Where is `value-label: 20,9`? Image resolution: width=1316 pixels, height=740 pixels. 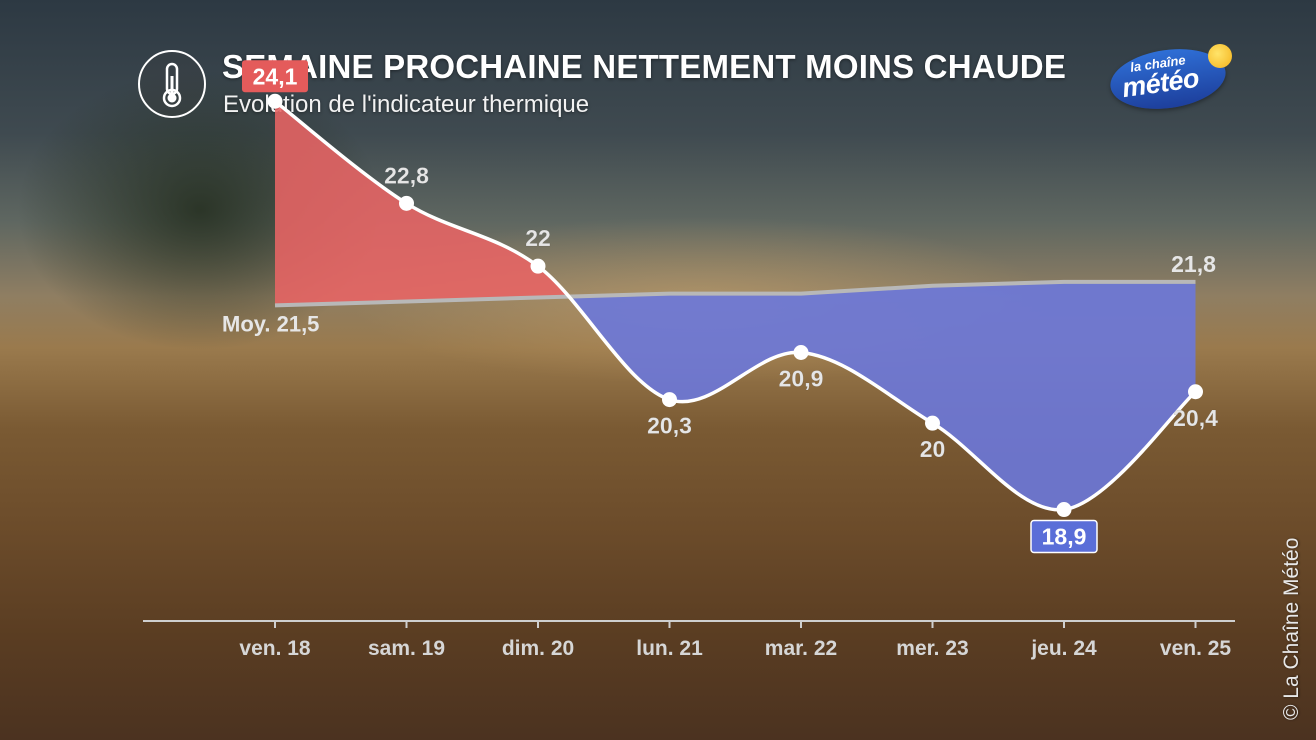 value-label: 20,9 is located at coordinates (801, 379).